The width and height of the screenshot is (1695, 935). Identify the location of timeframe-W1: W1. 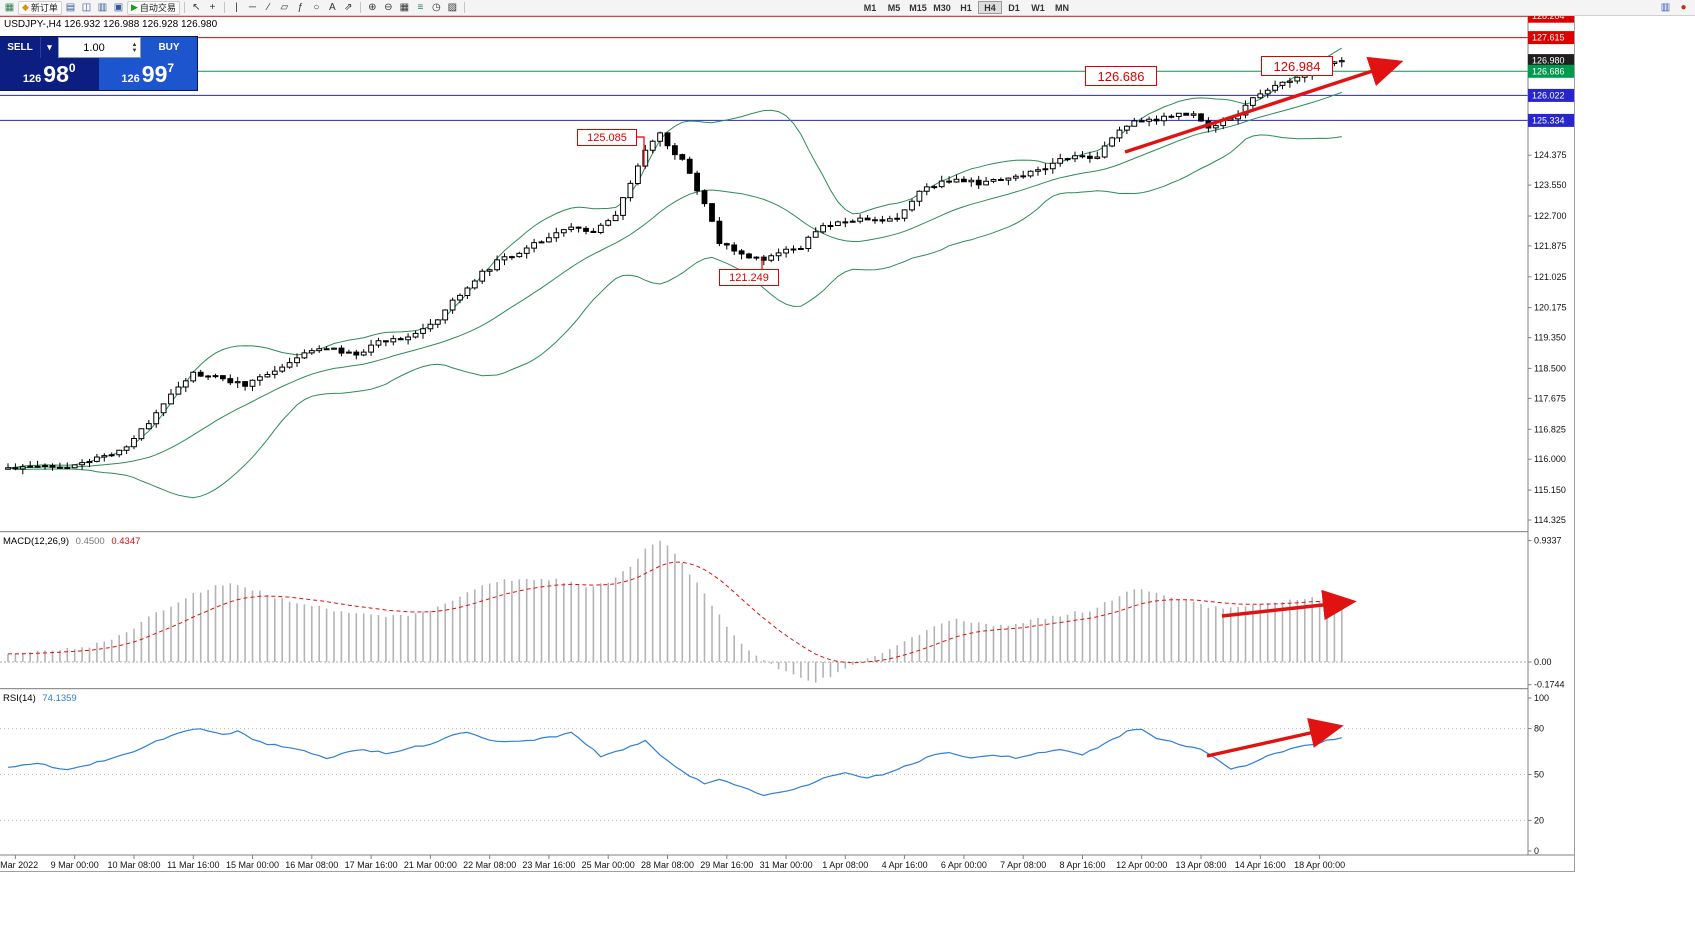
(1038, 8).